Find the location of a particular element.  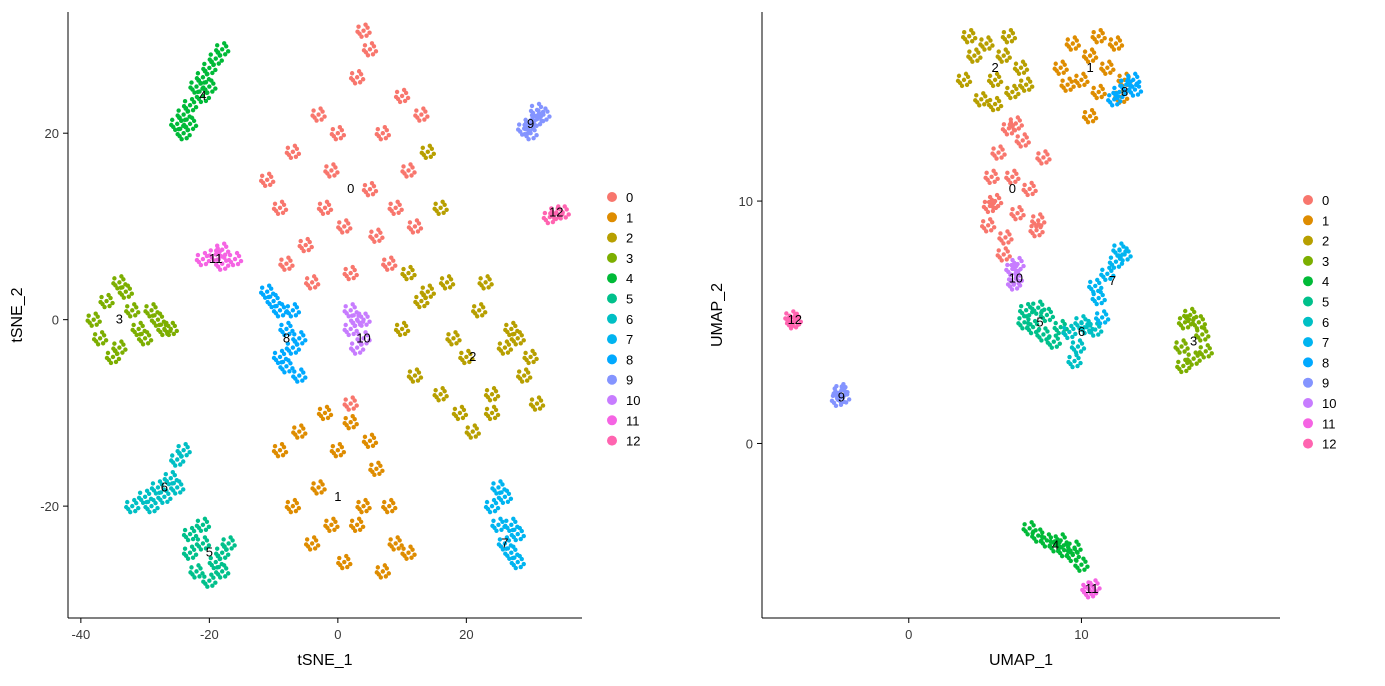

legend-label-9: 9 is located at coordinates (1325, 383).